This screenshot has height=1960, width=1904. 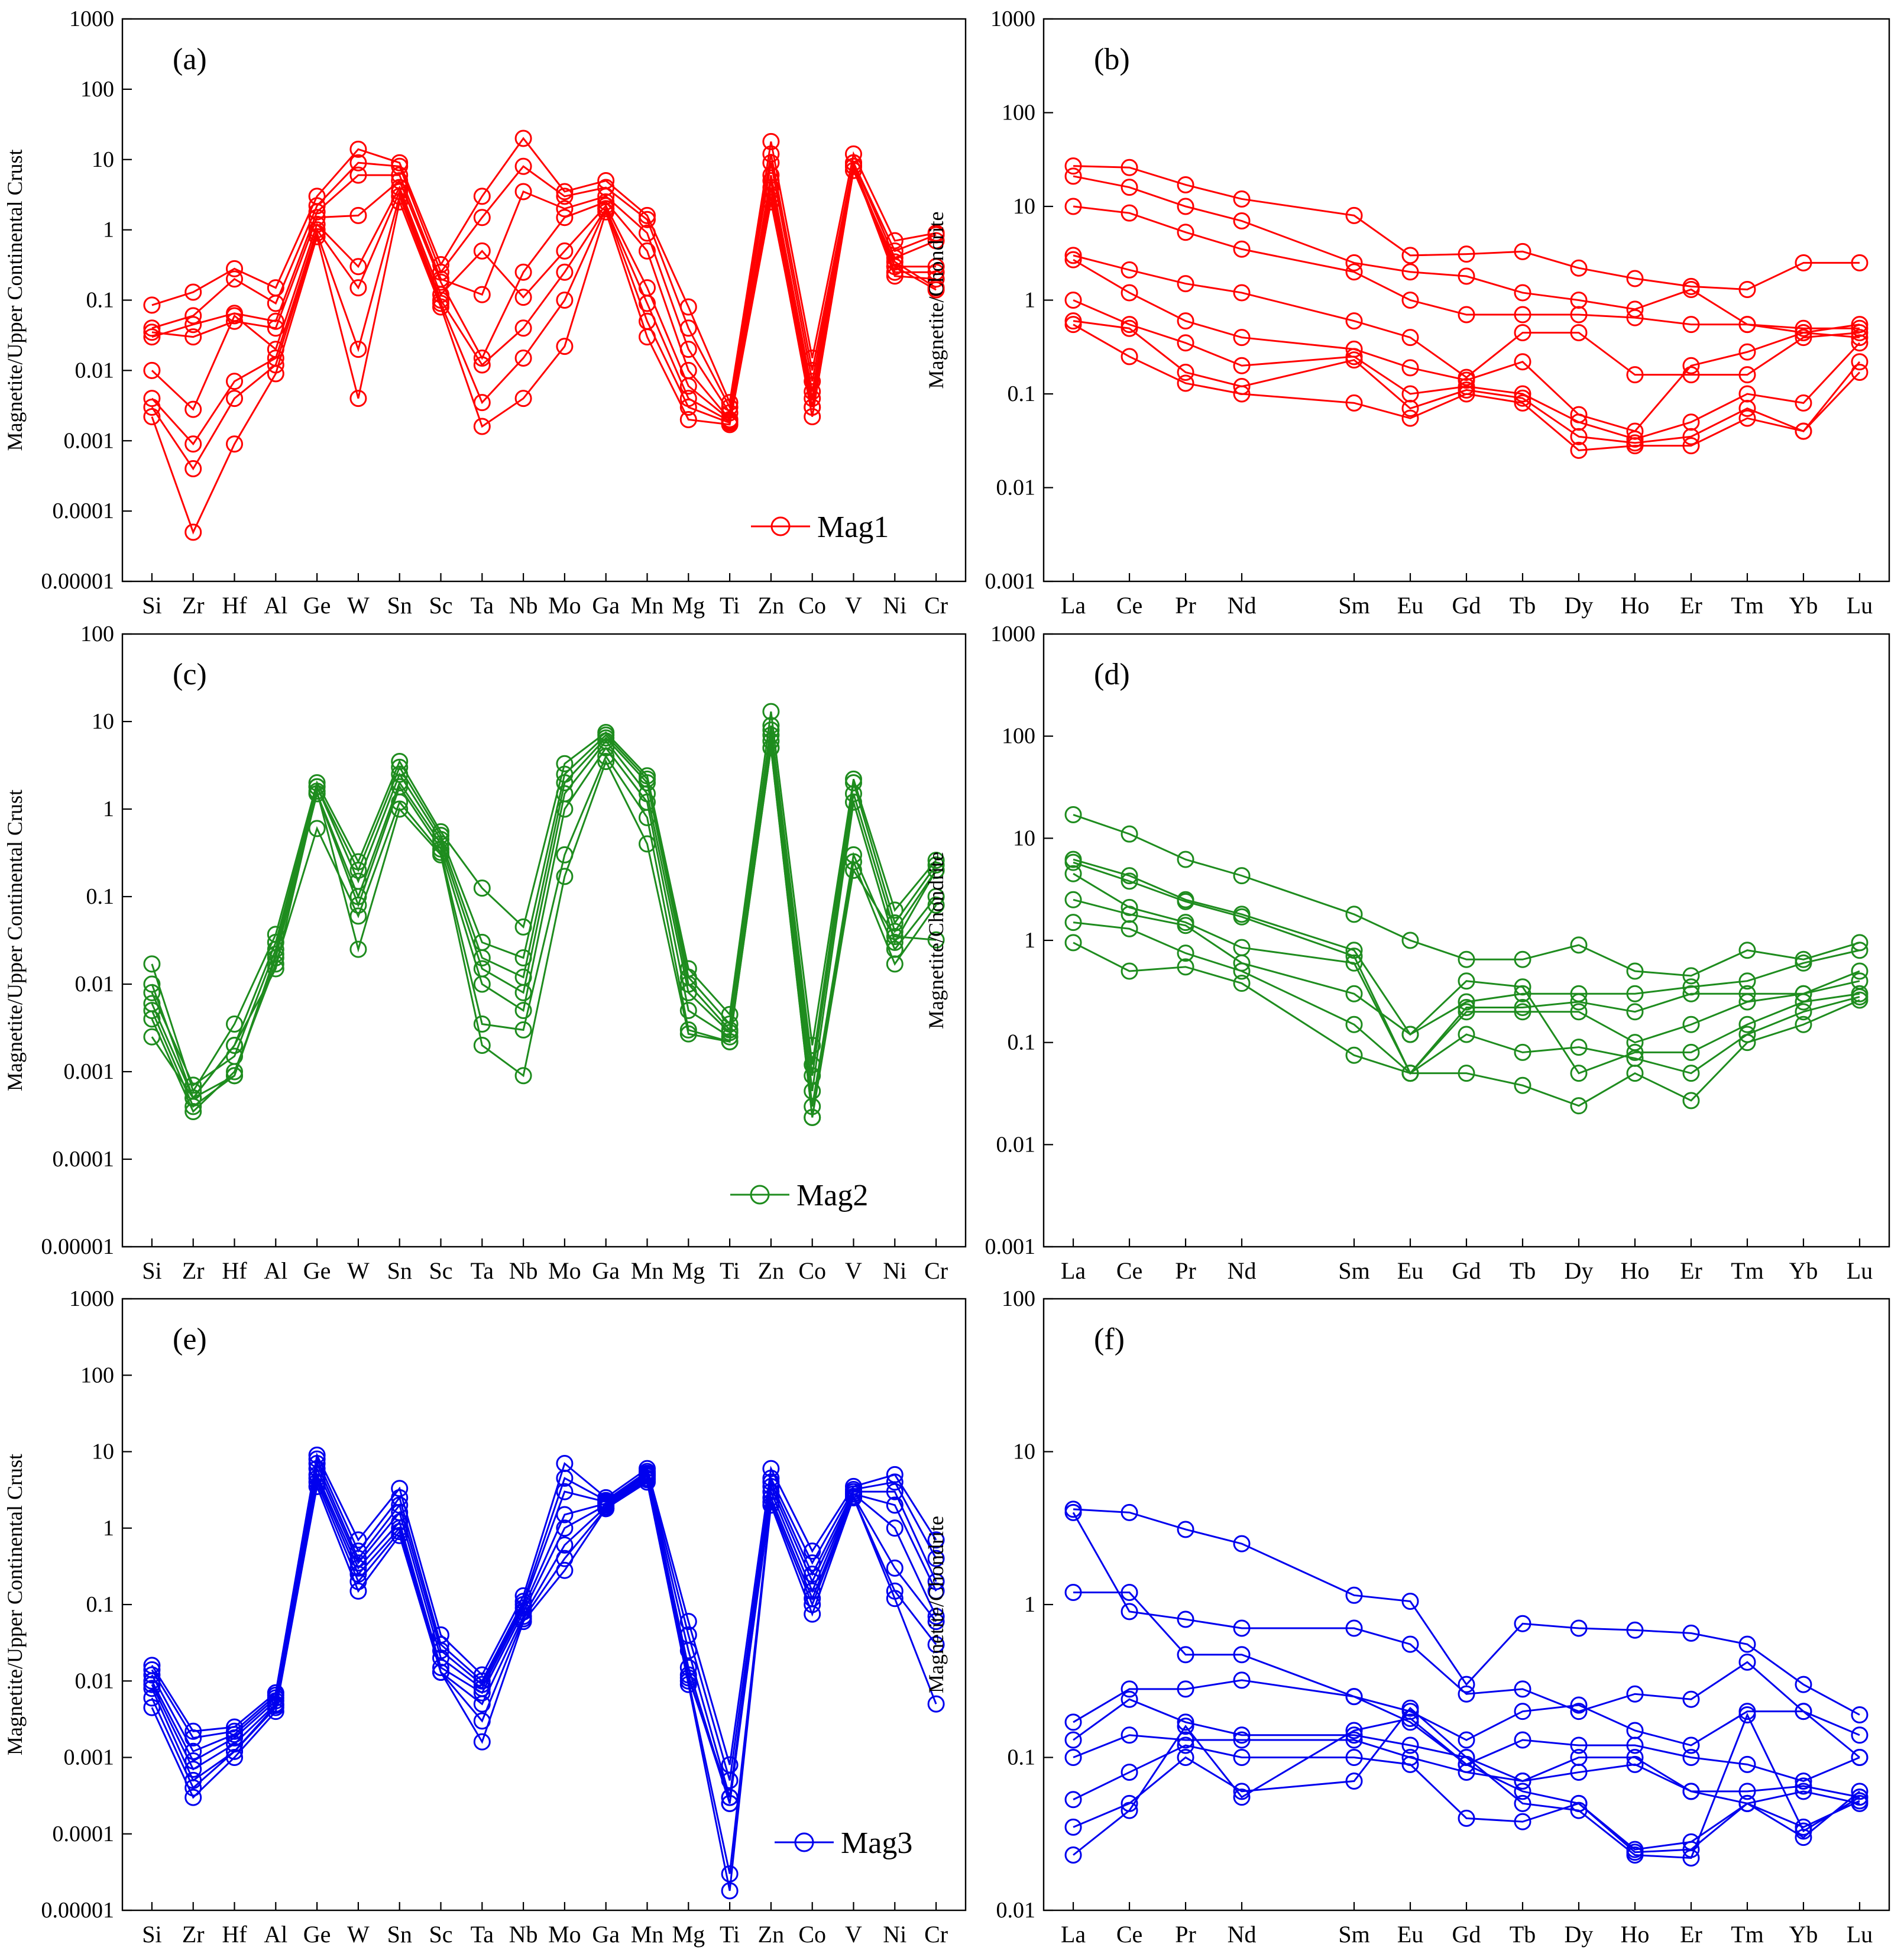 I want to click on panel-letter: (f), so click(x=1109, y=1339).